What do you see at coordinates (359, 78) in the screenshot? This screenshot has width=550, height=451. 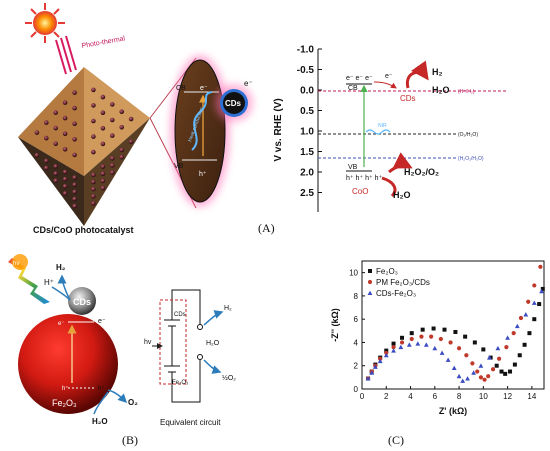 I see `cd-band-electrons: e⁻ e⁻ e⁻` at bounding box center [359, 78].